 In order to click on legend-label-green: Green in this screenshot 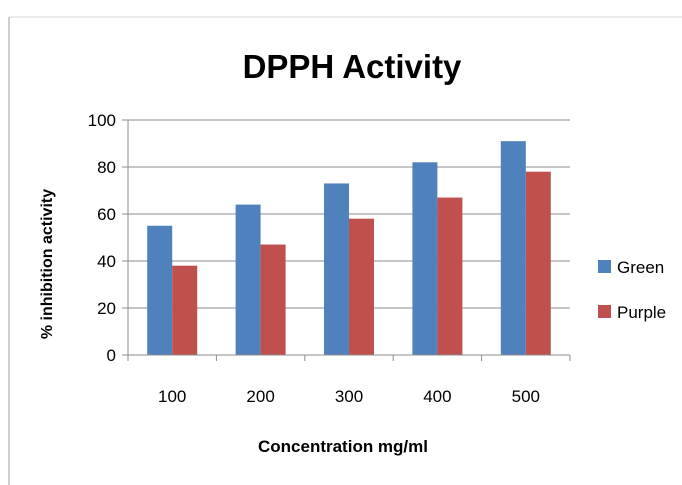, I will do `click(640, 267)`.